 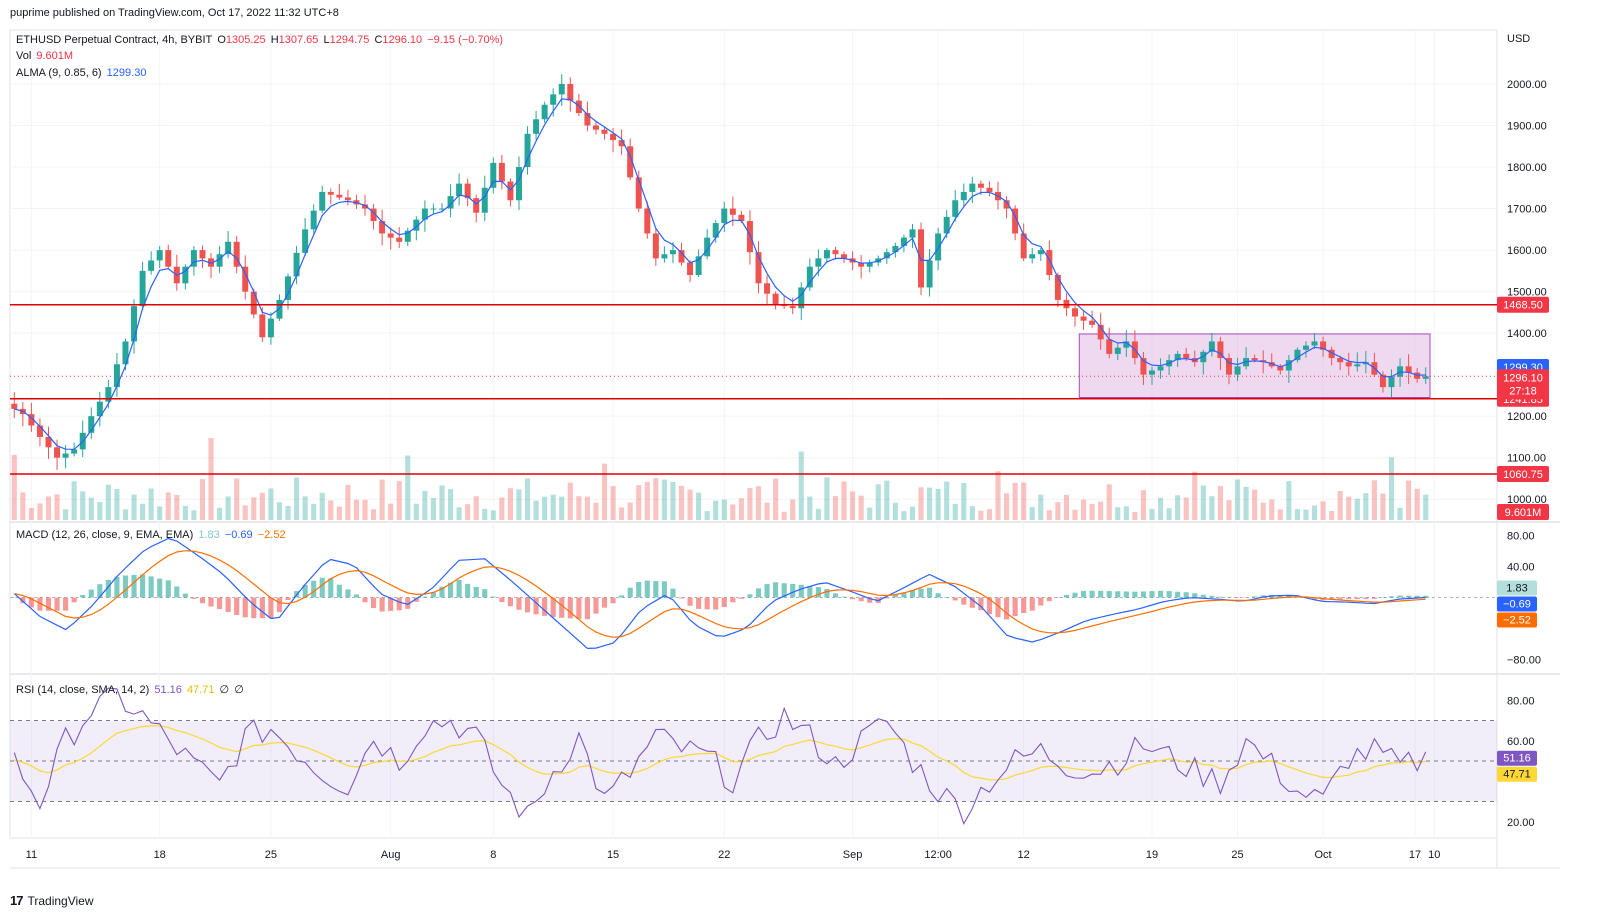 What do you see at coordinates (1527, 168) in the screenshot?
I see `price-tick-label: 1800.00` at bounding box center [1527, 168].